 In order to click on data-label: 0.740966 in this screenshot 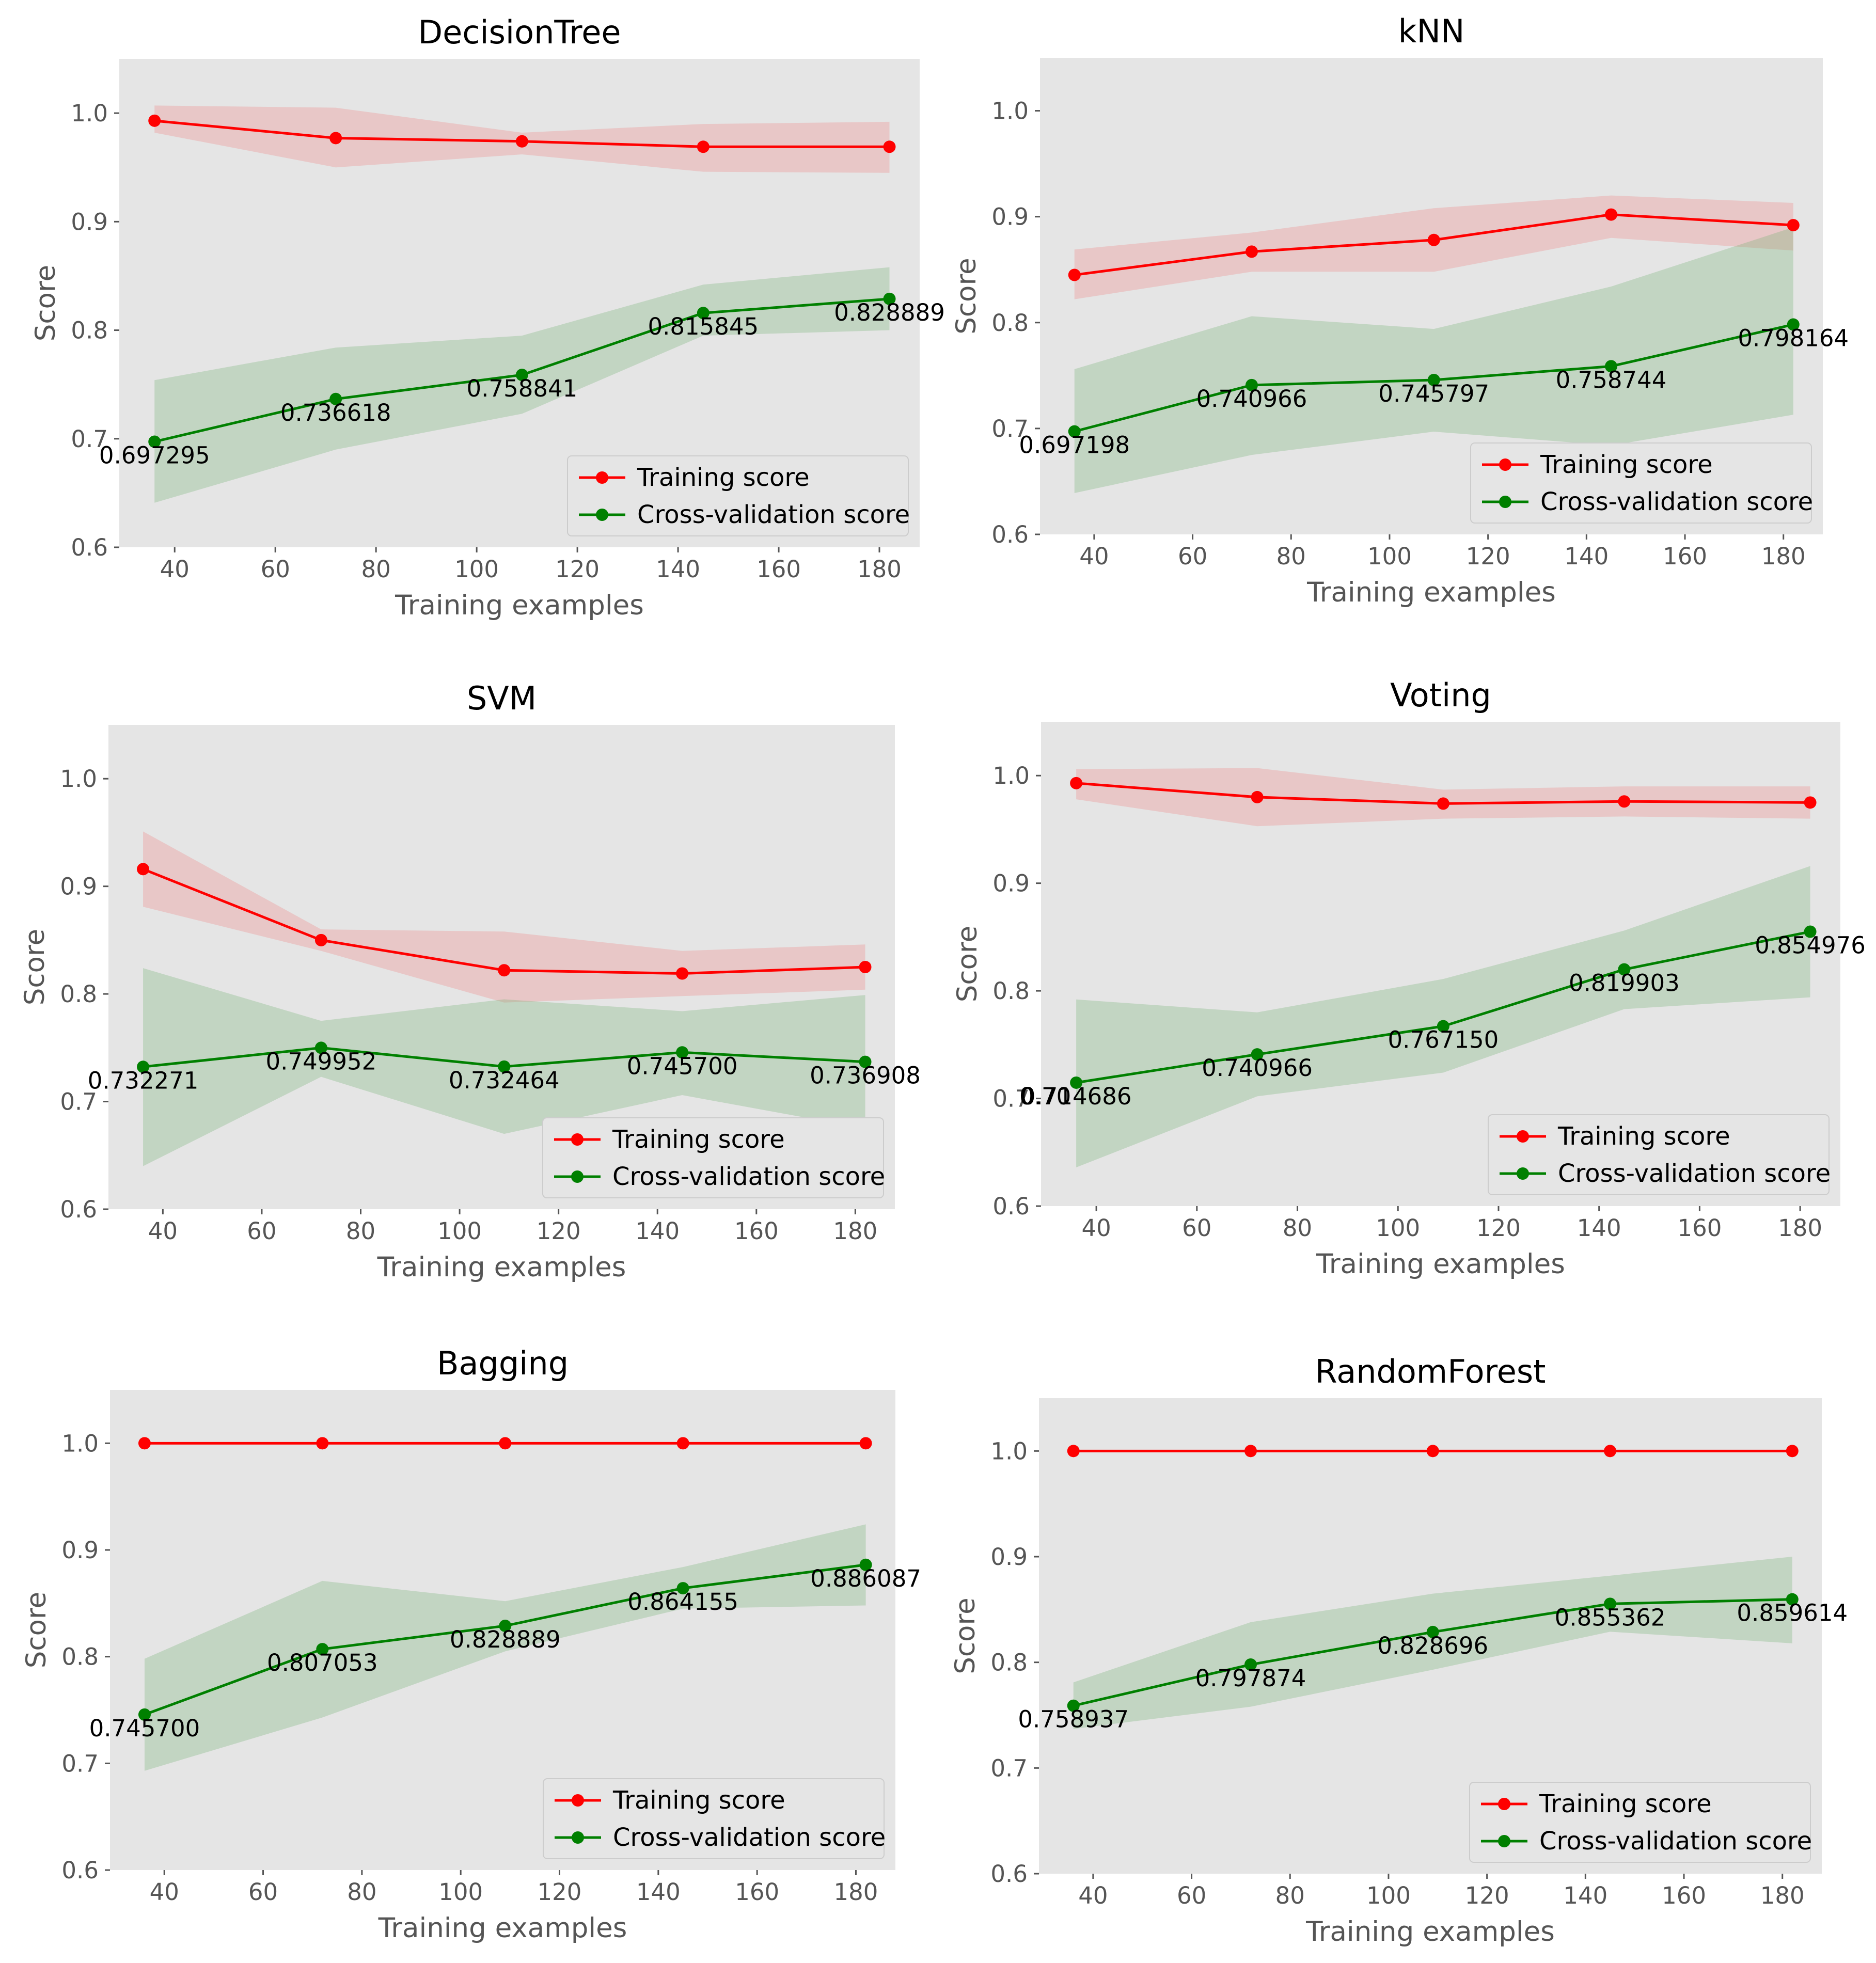, I will do `click(1252, 399)`.